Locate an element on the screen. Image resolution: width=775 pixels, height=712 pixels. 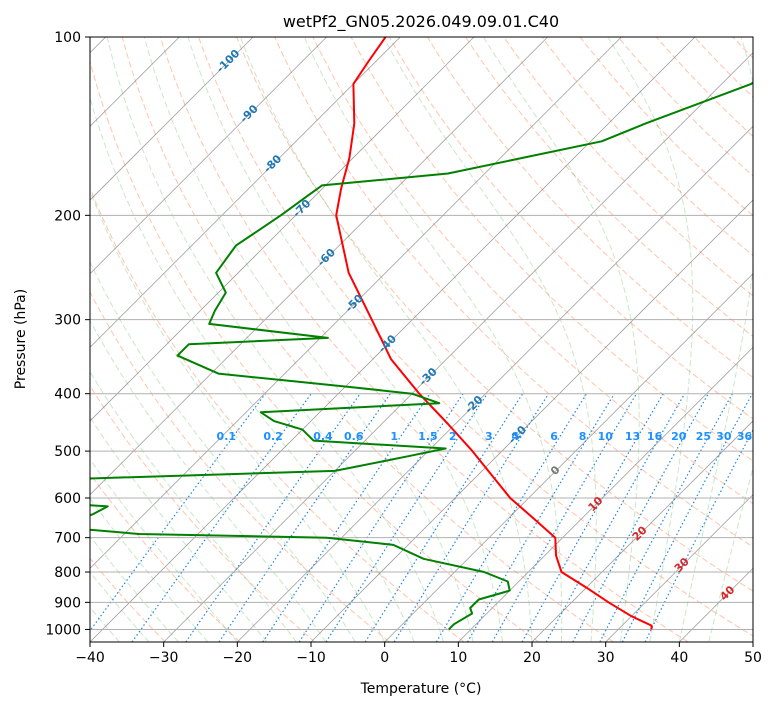
y-tick-label: 200 is located at coordinates (67, 216).